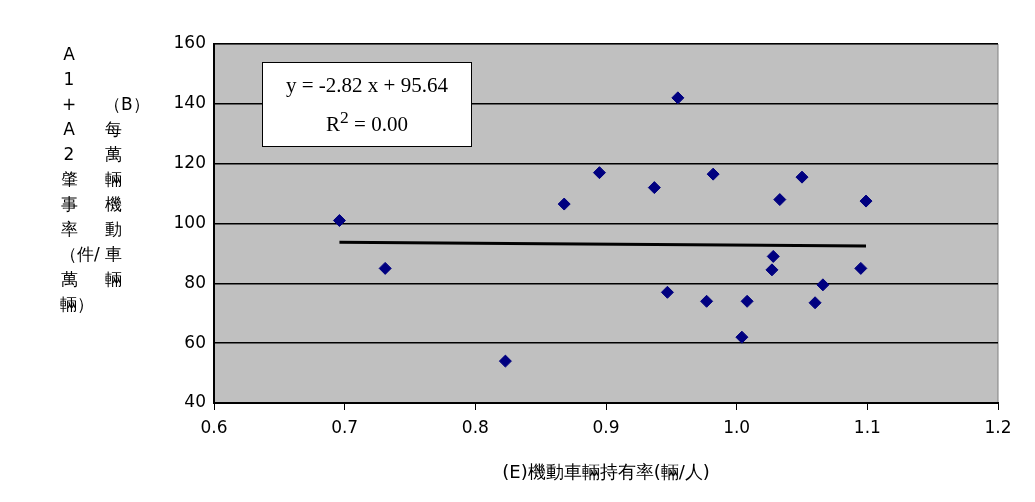 The height and width of the screenshot is (502, 1035). What do you see at coordinates (189, 221) in the screenshot?
I see `y-tick-label: 100` at bounding box center [189, 221].